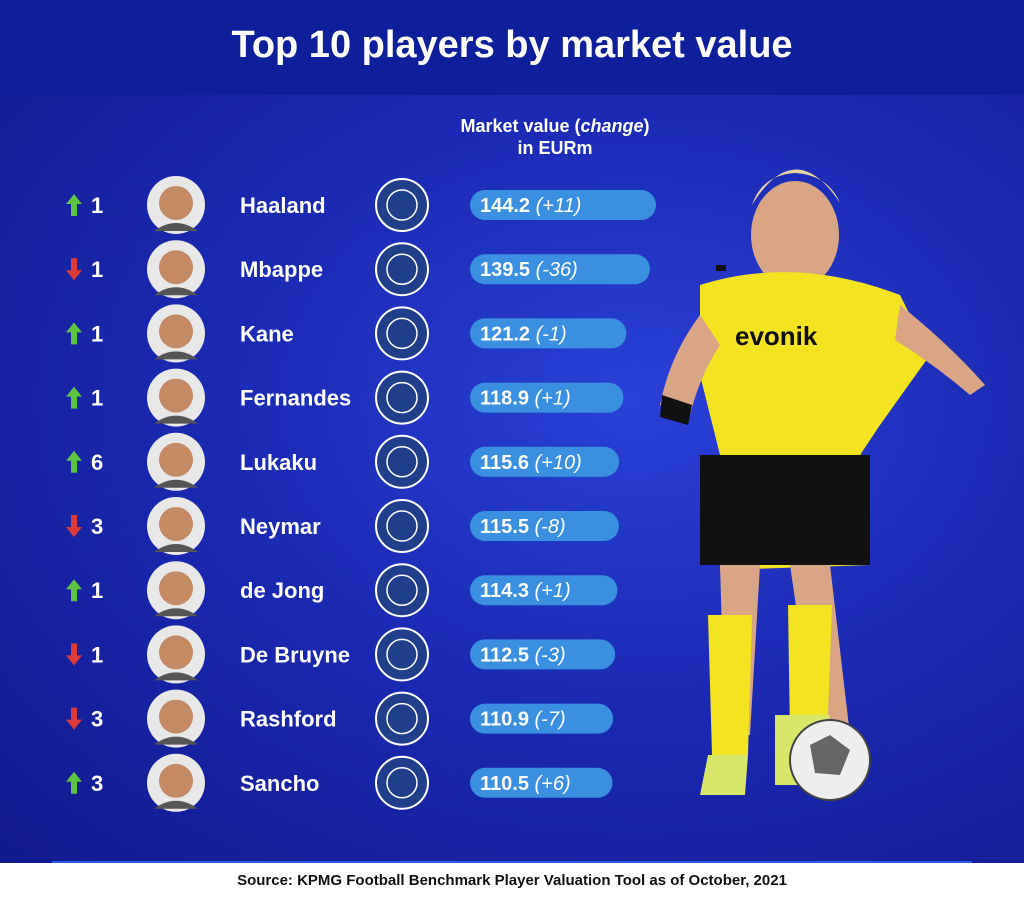  What do you see at coordinates (507, 527) in the screenshot?
I see `value-number: 115.5` at bounding box center [507, 527].